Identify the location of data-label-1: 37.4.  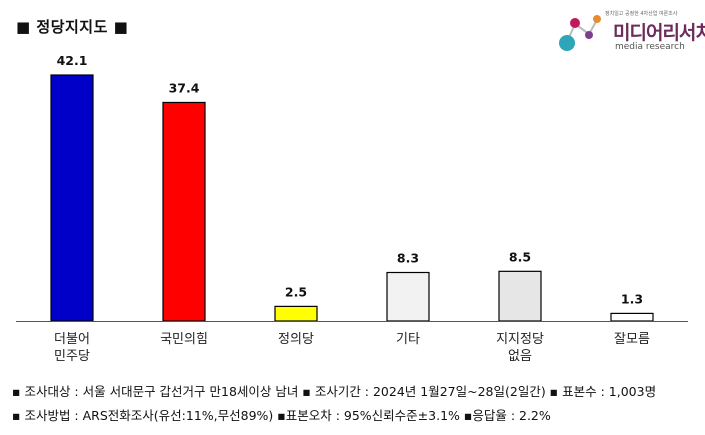
(184, 87).